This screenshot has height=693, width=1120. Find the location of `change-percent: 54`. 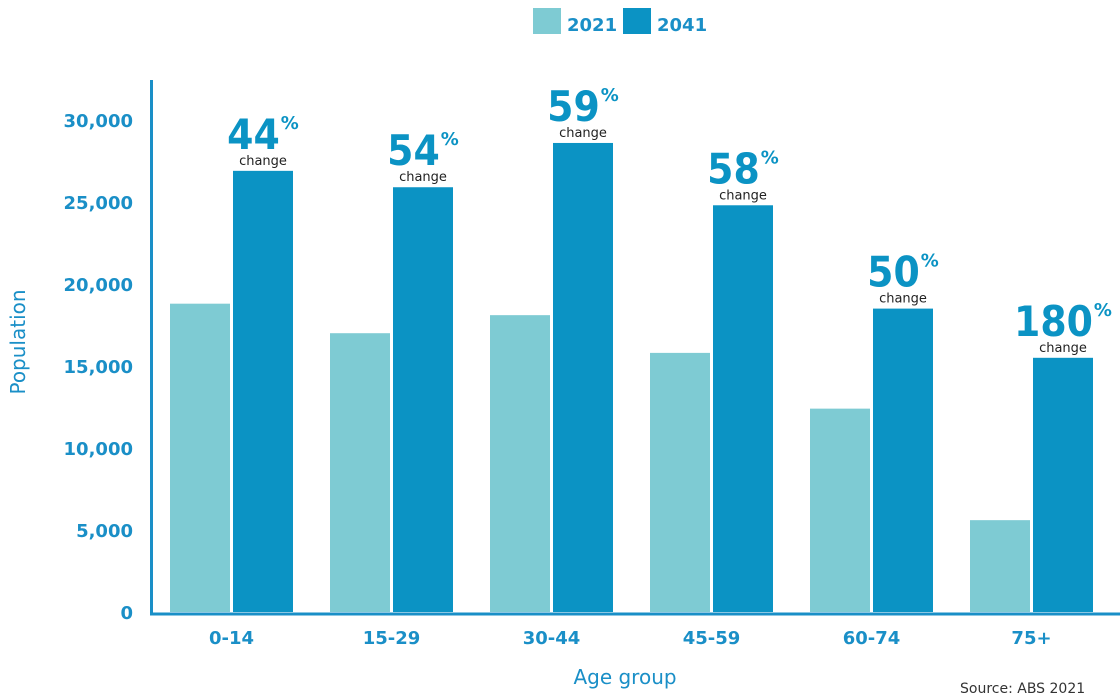

change-percent: 54 is located at coordinates (413, 150).